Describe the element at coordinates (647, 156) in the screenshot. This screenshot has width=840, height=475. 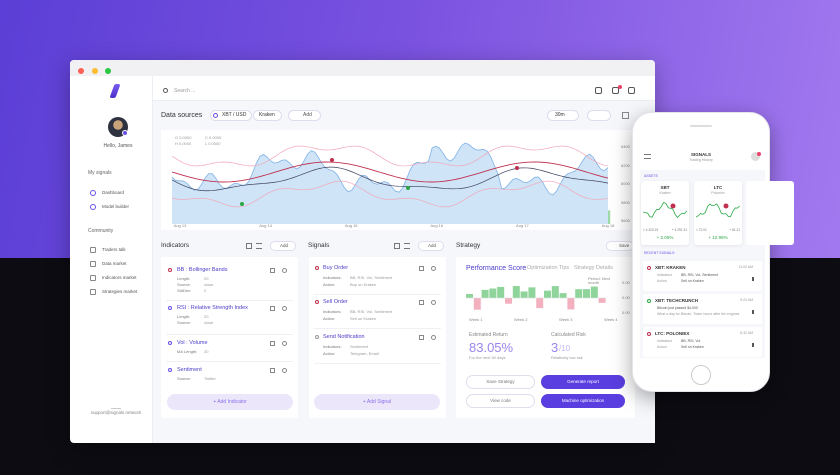
I see `phone-menu-icon` at that location.